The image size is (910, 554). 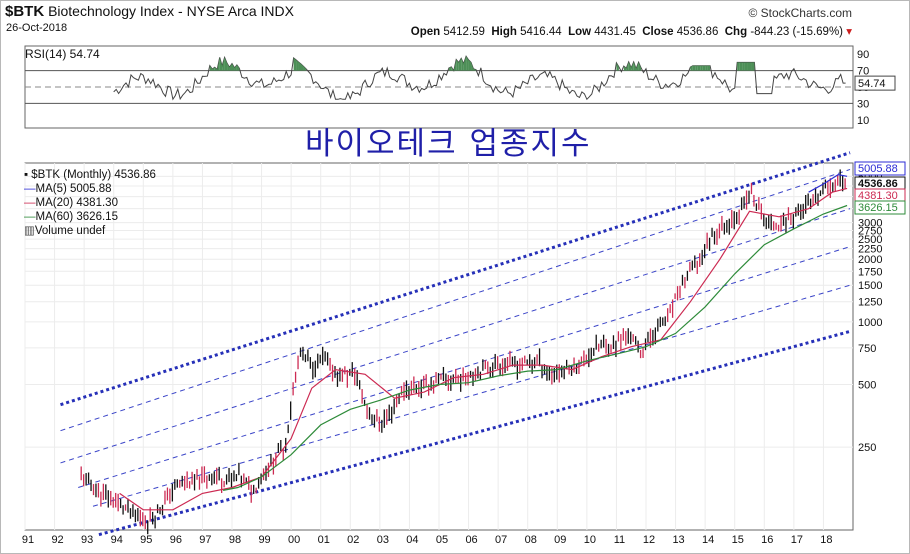 What do you see at coordinates (464, 32) in the screenshot?
I see `open-value: 5412.59` at bounding box center [464, 32].